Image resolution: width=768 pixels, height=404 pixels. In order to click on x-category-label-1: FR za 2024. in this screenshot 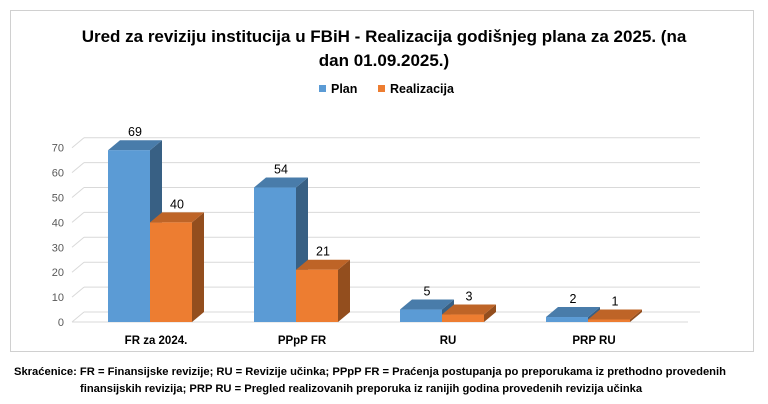, I will do `click(156, 341)`.